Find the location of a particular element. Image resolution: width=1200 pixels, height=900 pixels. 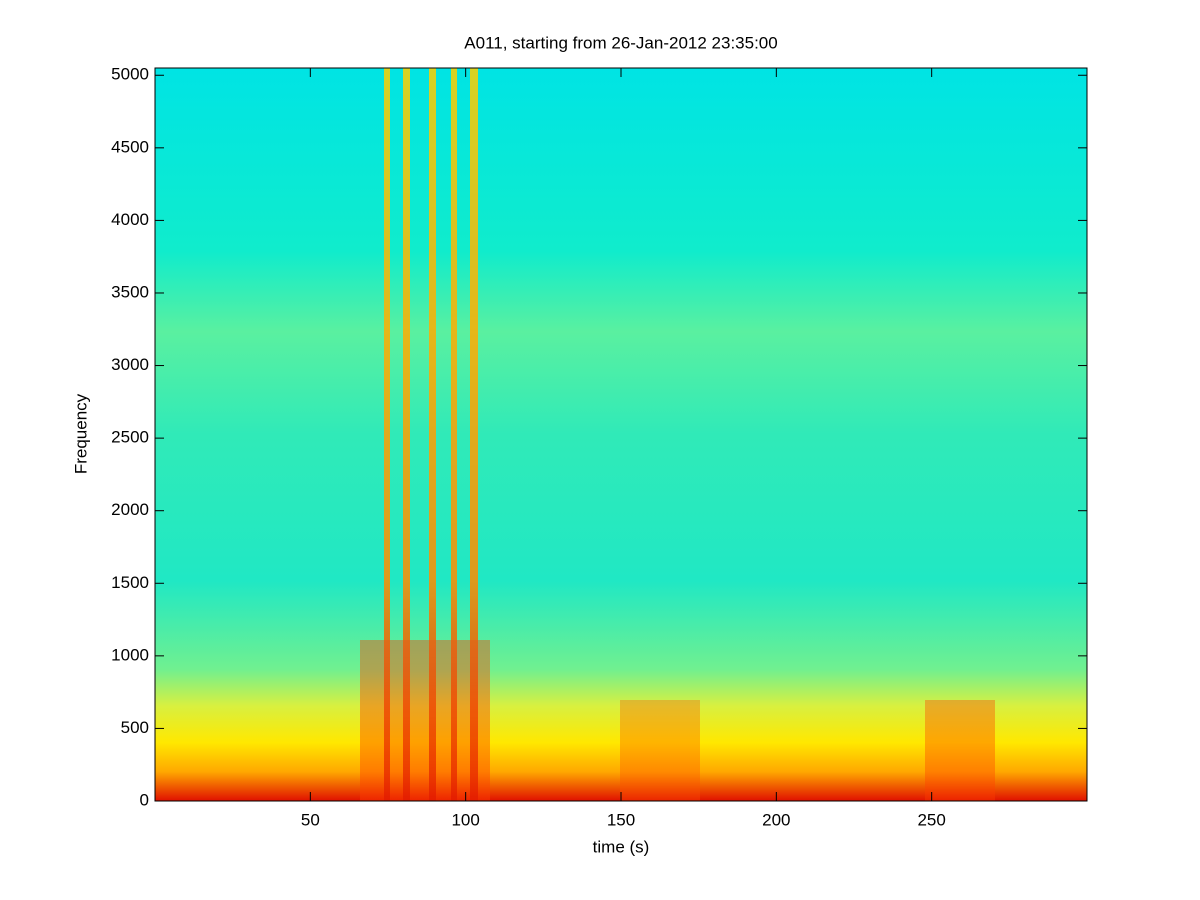

y-axis-label: Frequency is located at coordinates (80, 433).